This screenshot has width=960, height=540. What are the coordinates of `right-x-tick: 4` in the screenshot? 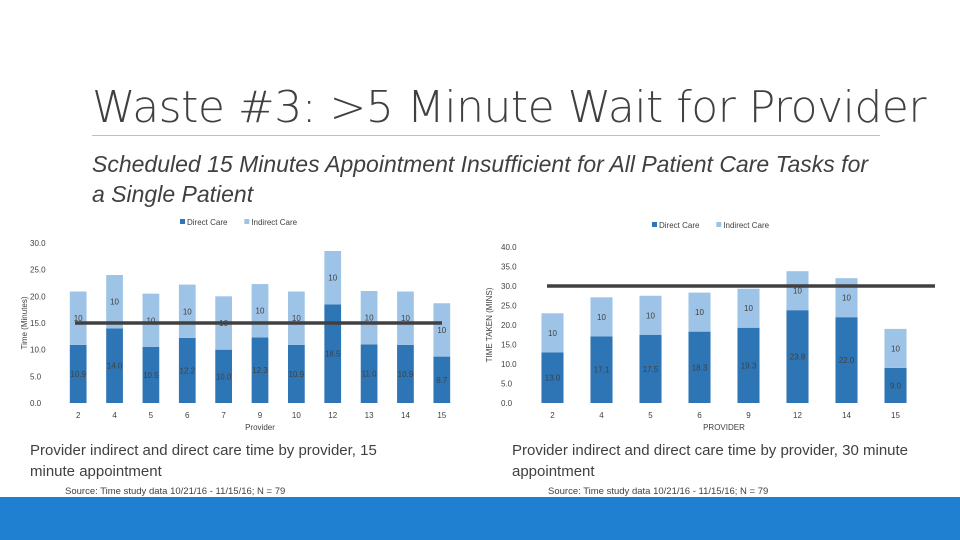 It's located at (601, 415).